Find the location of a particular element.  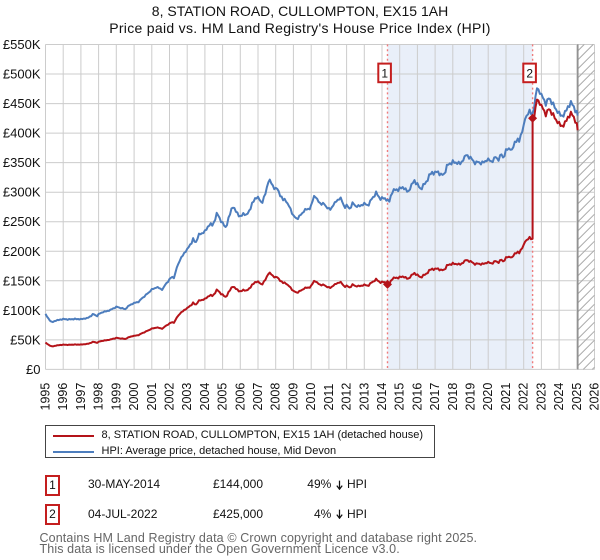

svg-text: 1996 is located at coordinates (63, 397).